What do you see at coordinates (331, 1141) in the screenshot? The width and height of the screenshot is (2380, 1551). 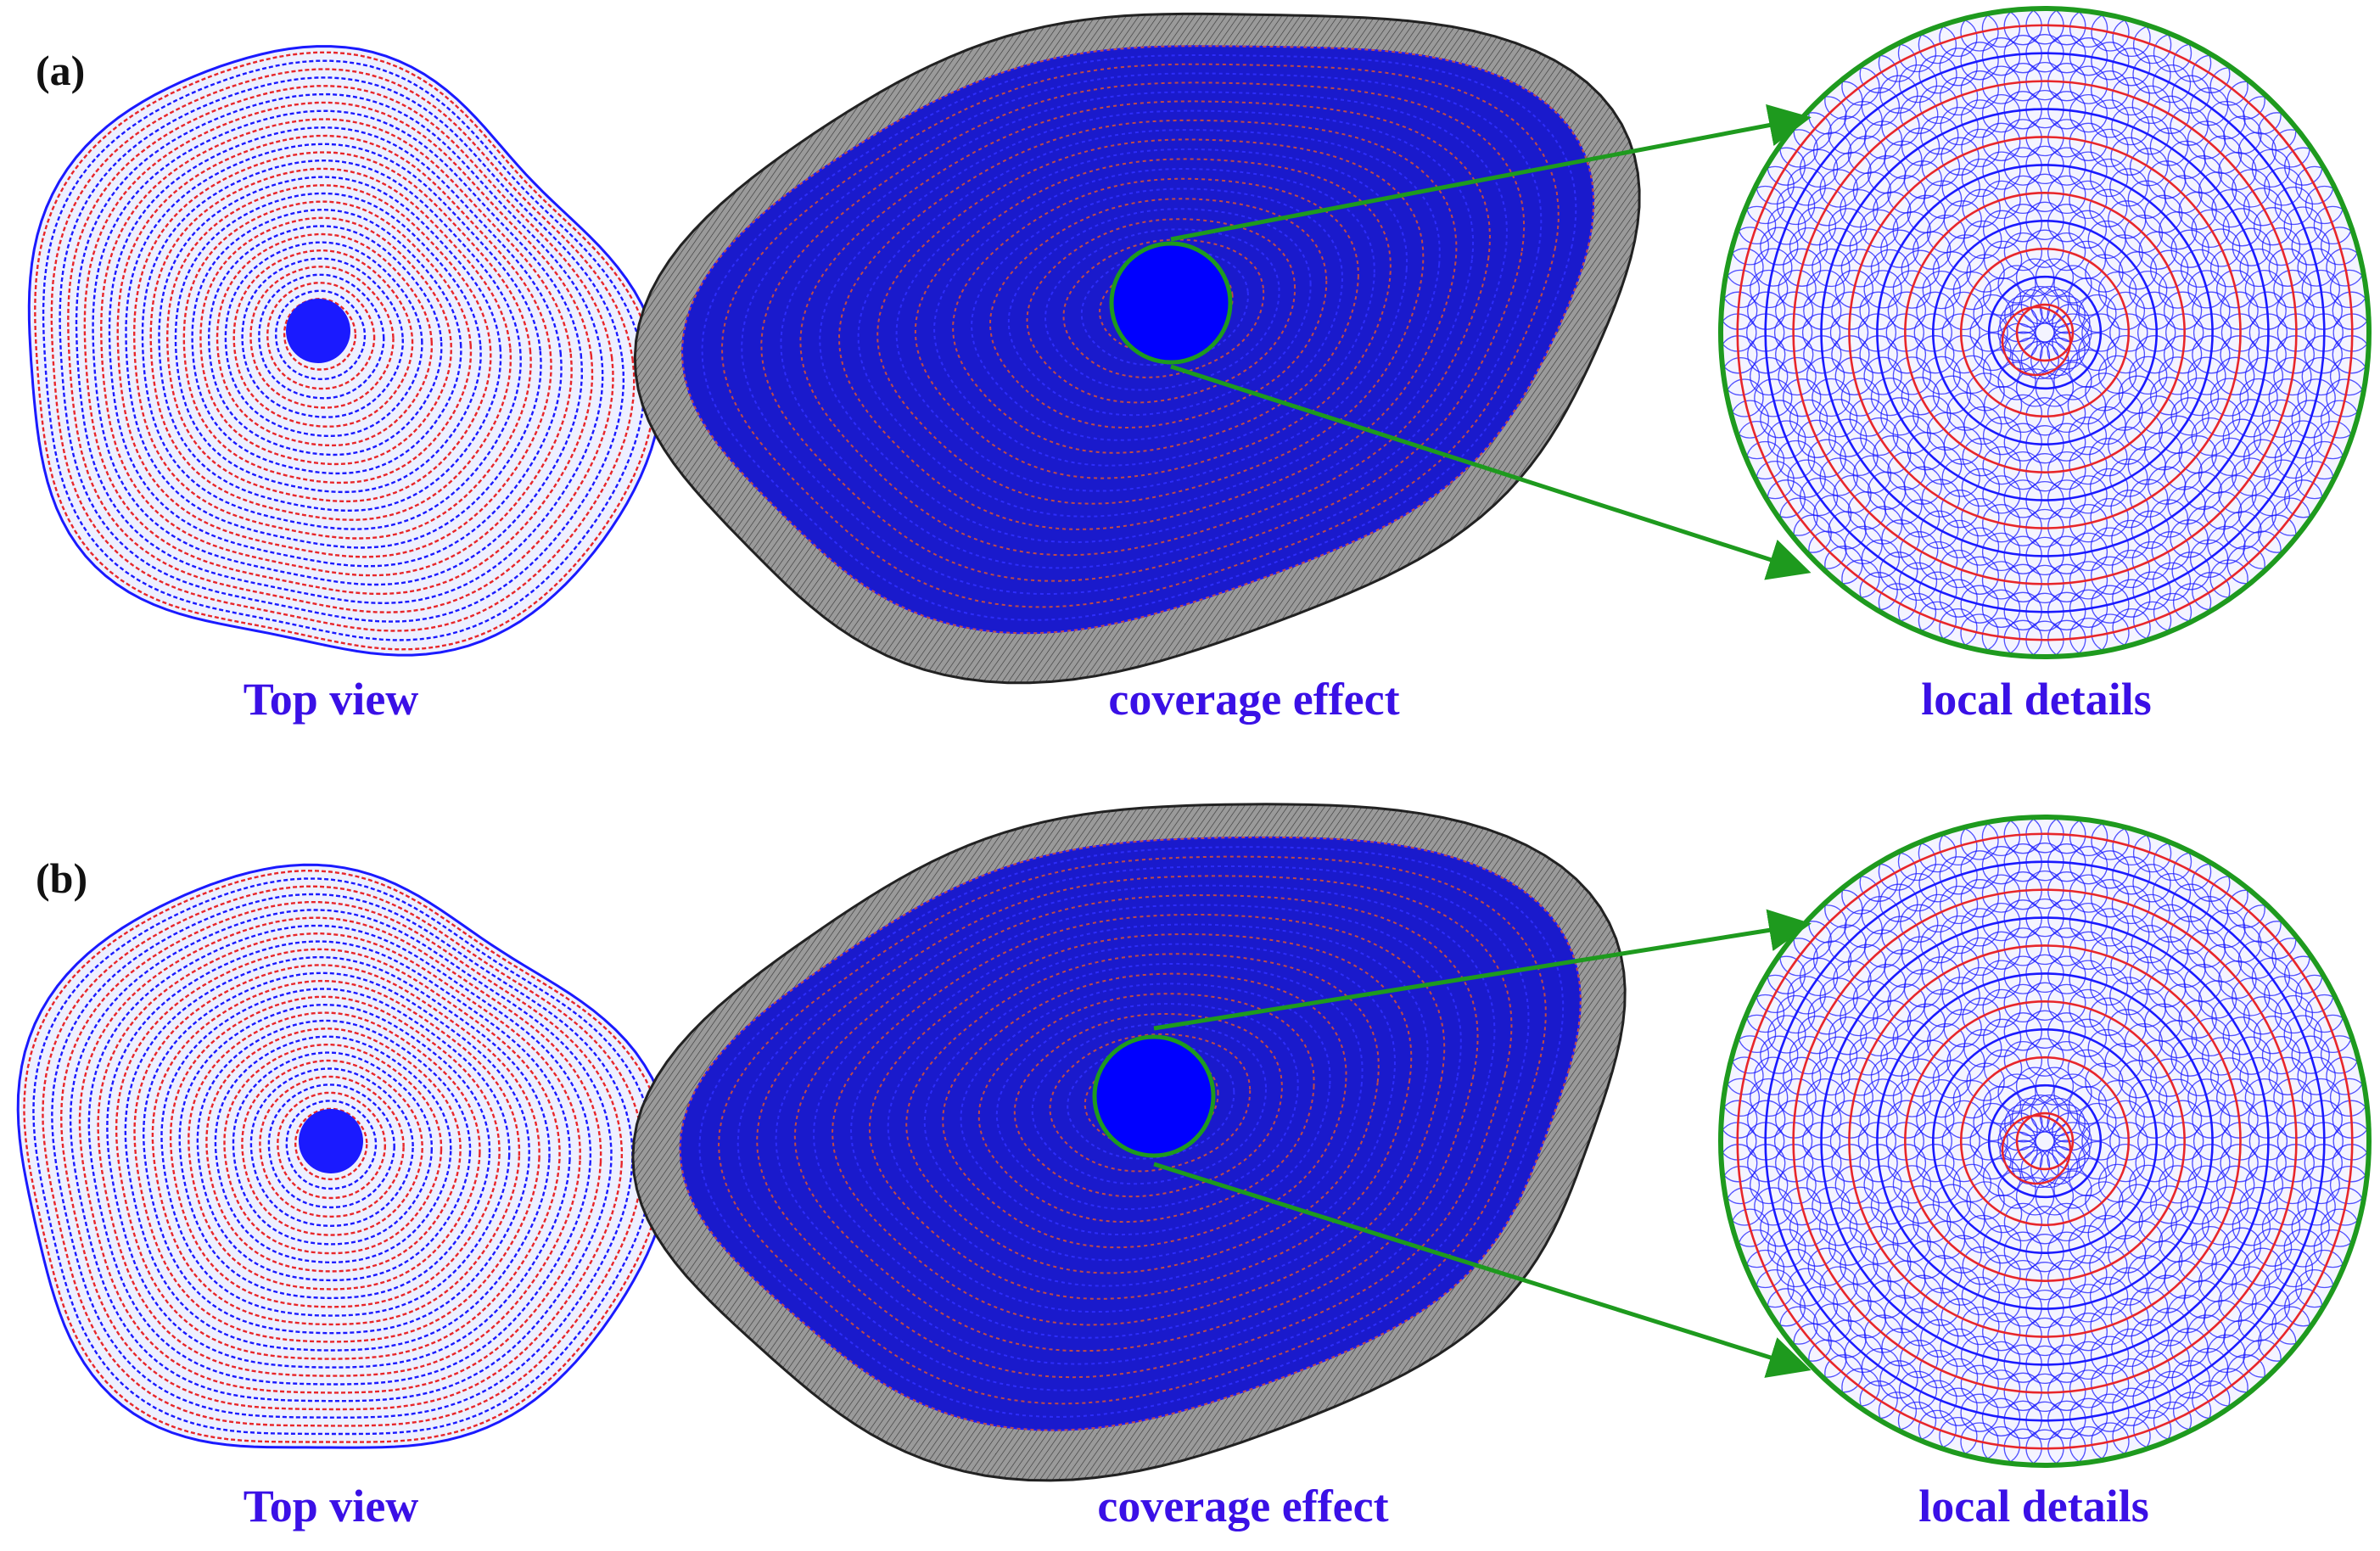 I see `spiral-center` at bounding box center [331, 1141].